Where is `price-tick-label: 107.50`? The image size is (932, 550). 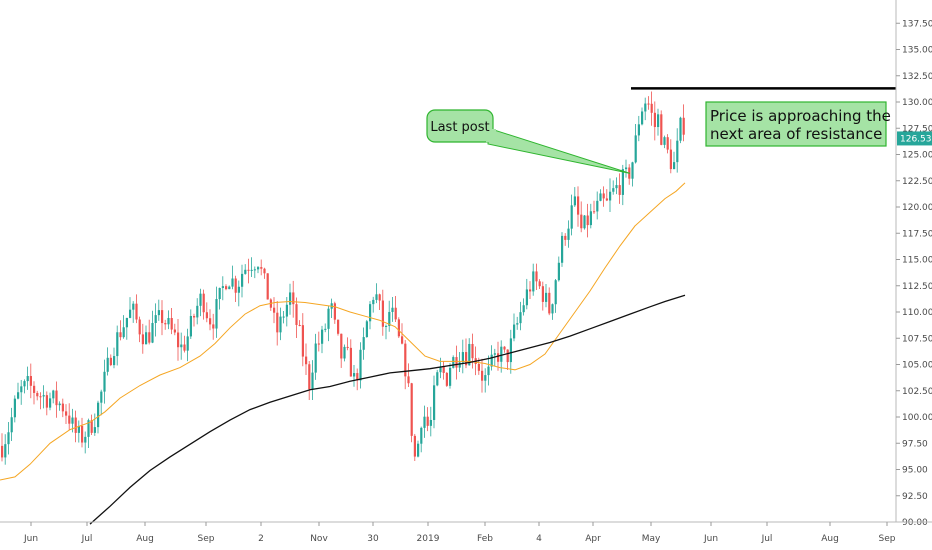 price-tick-label: 107.50 is located at coordinates (917, 339).